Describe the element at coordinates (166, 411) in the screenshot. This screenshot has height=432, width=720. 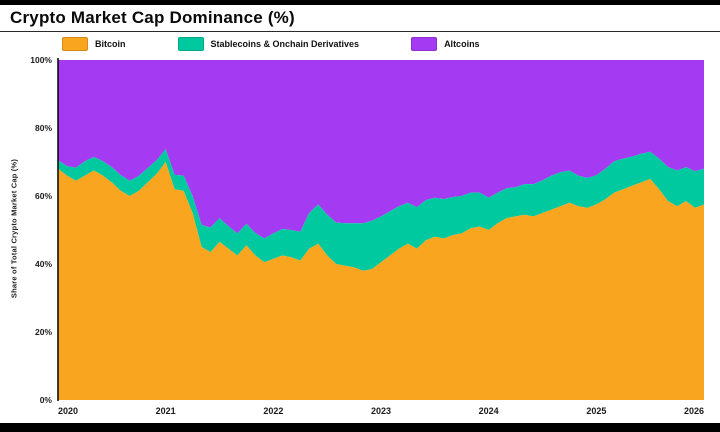
I see `x-tick-label: 2021` at that location.